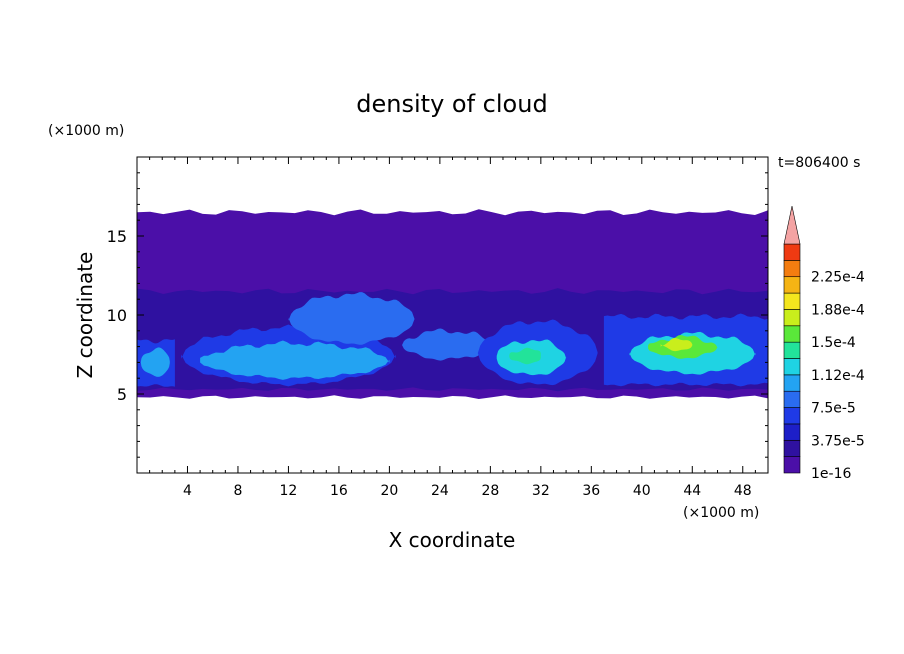  What do you see at coordinates (237, 491) in the screenshot?
I see `x-tick-label: 8` at bounding box center [237, 491].